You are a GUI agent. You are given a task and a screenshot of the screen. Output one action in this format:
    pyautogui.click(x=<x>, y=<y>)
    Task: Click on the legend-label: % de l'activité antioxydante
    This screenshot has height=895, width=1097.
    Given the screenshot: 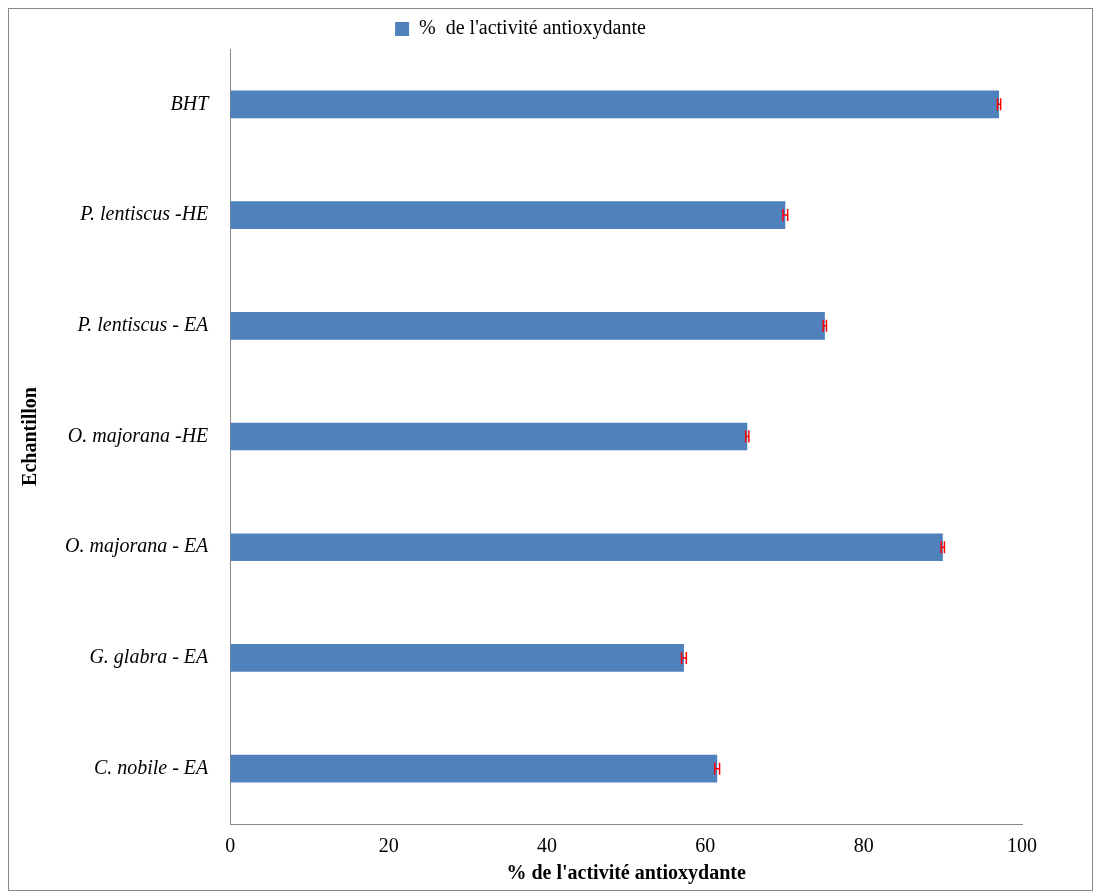 What is the action you would take?
    pyautogui.click(x=533, y=28)
    